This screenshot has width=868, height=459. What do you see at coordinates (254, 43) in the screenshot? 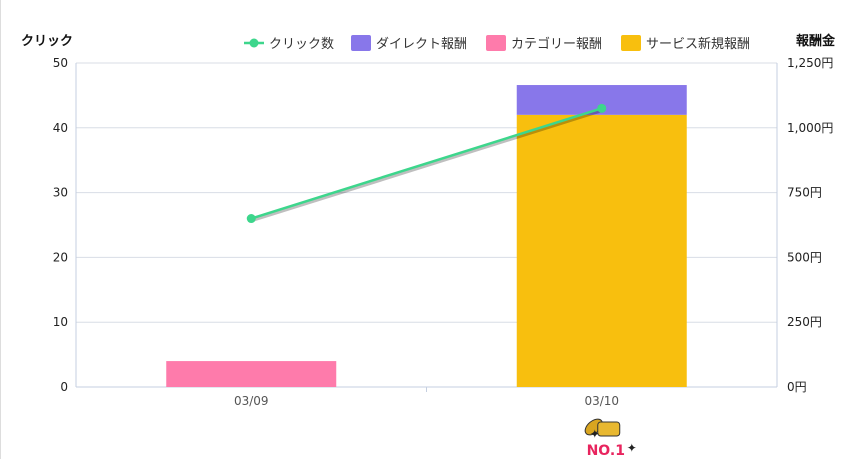
I see `legend-point-swatch` at bounding box center [254, 43].